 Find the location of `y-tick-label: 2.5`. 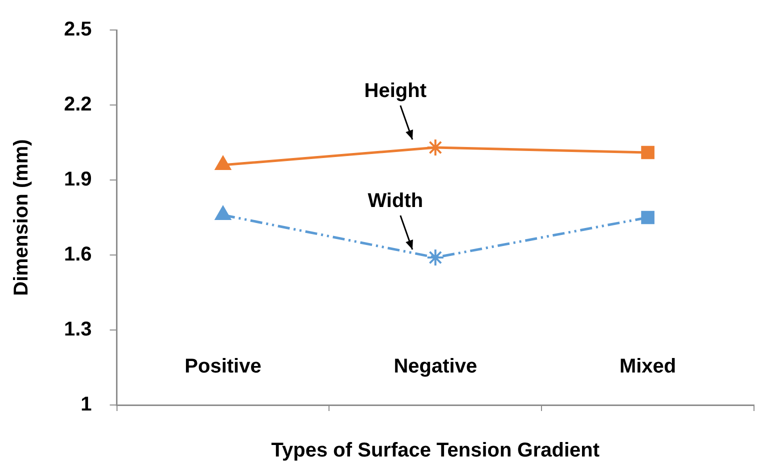

y-tick-label: 2.5 is located at coordinates (78, 29).